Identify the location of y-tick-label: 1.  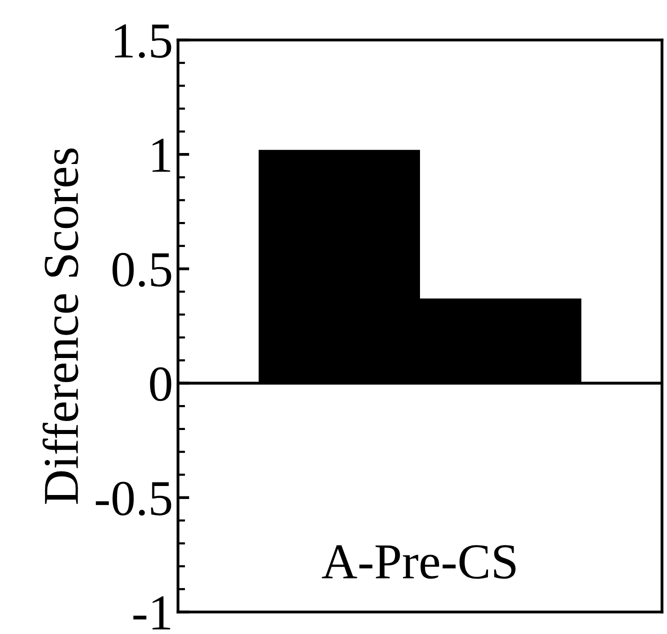
(161, 155).